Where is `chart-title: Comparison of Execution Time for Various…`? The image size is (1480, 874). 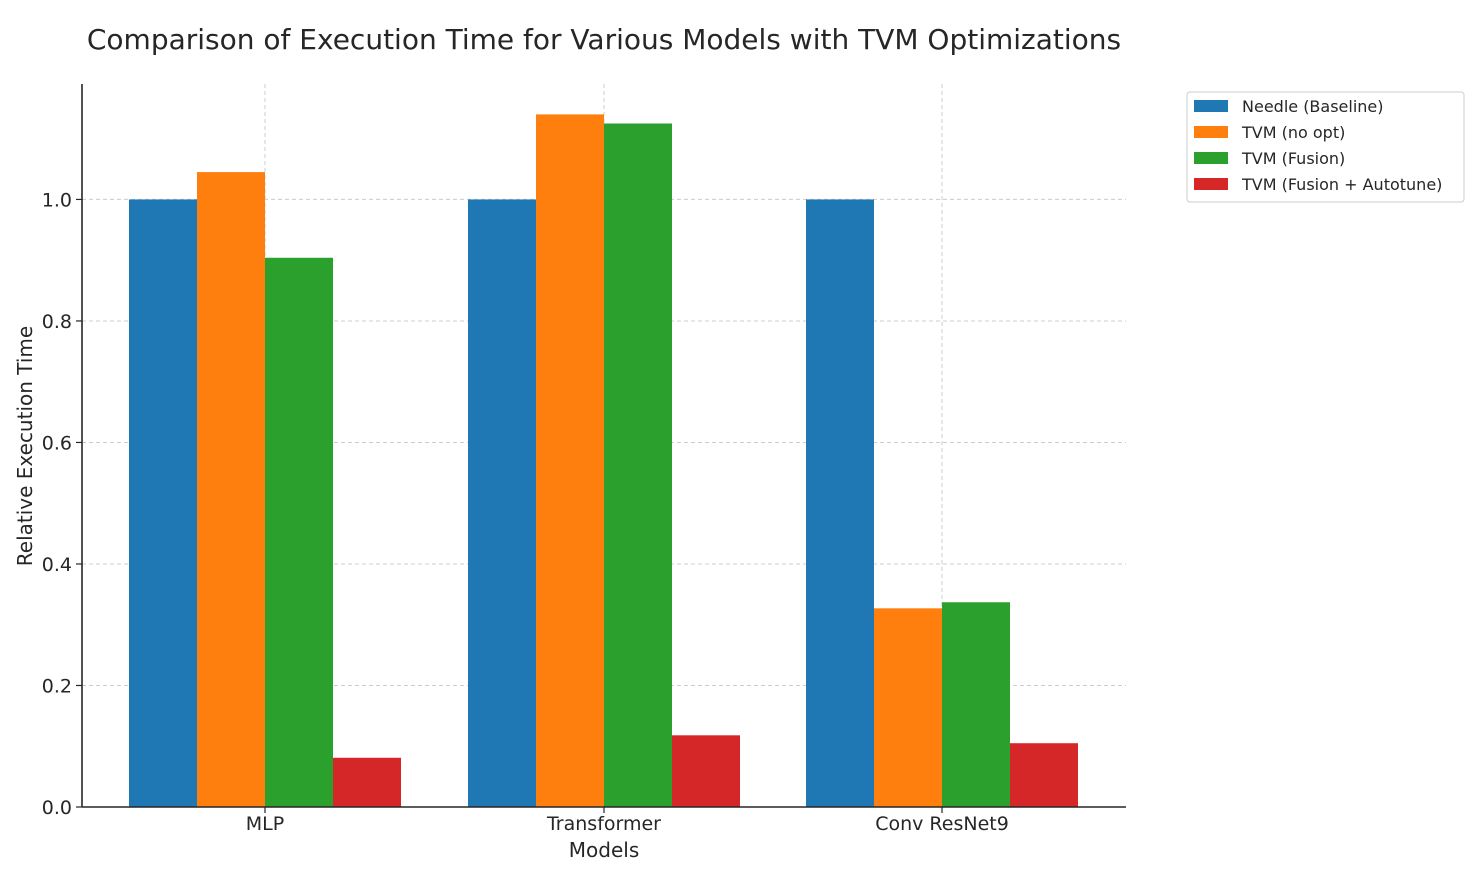 chart-title: Comparison of Execution Time for Various… is located at coordinates (604, 39).